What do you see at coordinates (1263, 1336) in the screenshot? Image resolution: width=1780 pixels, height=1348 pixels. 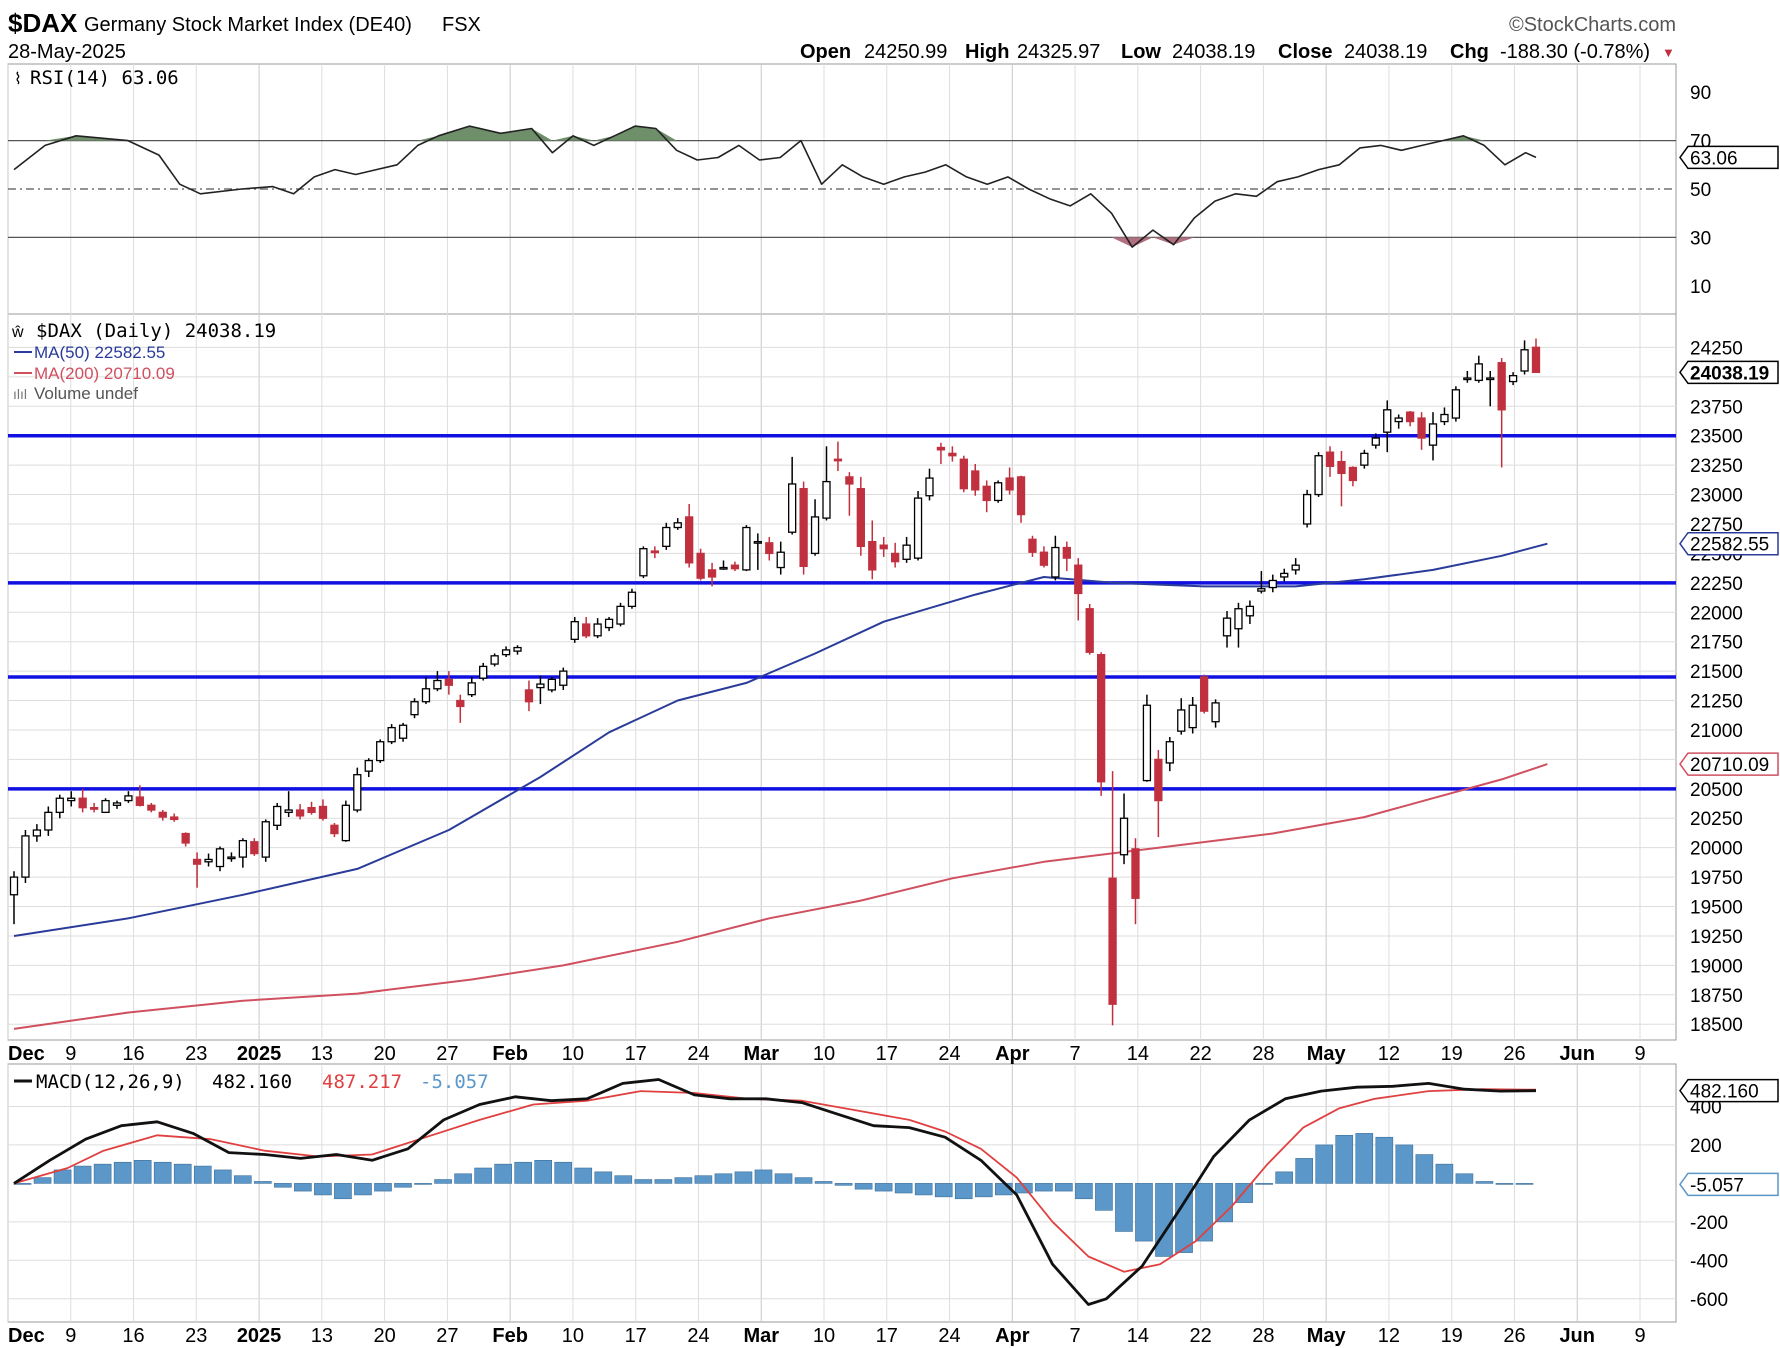 I see `x-tick-label: 28` at bounding box center [1263, 1336].